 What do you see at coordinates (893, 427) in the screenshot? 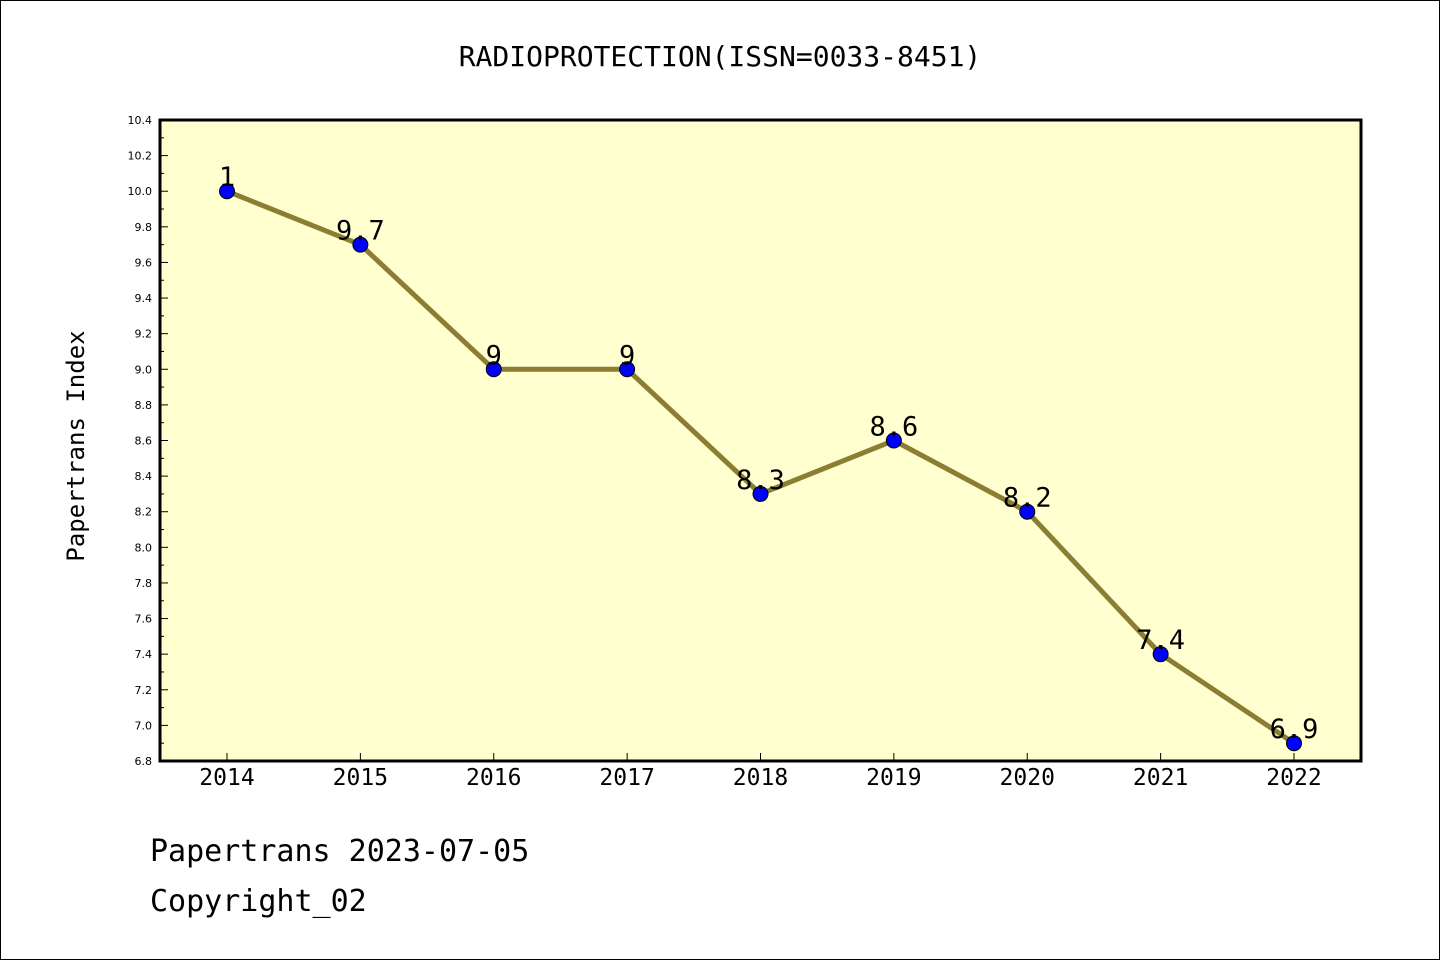
I see `data-label: 8.6` at bounding box center [893, 427].